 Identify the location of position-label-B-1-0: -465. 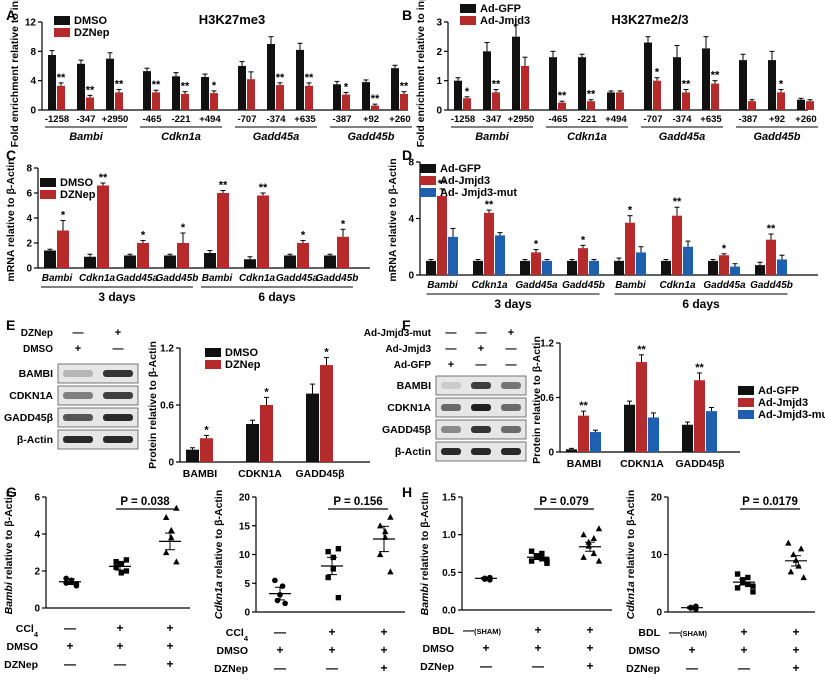
(558, 119).